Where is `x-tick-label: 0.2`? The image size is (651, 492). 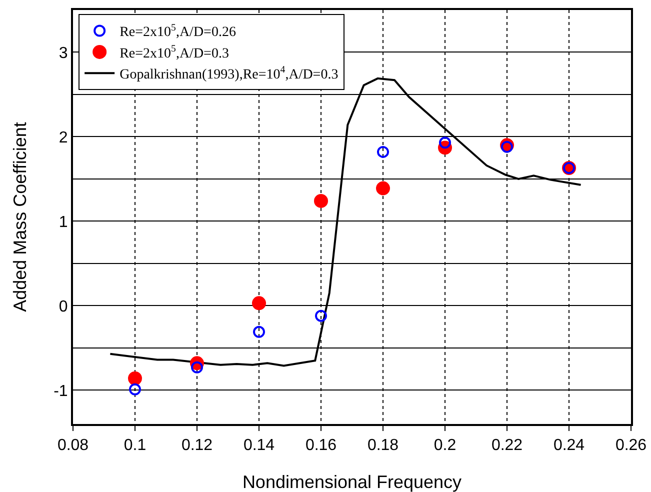 x-tick-label: 0.2 is located at coordinates (445, 445).